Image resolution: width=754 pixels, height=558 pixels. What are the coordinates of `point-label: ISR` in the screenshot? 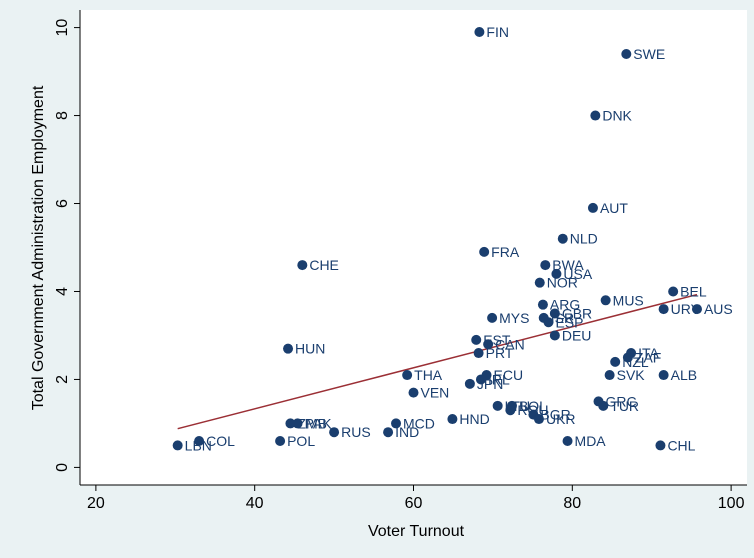 It's located at (562, 318).